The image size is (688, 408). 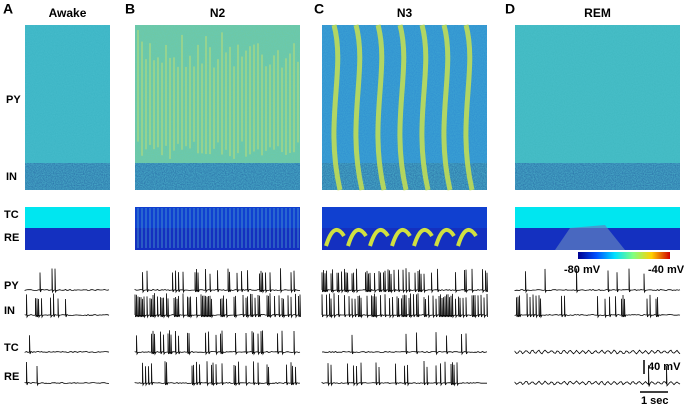 What do you see at coordinates (590, 237) in the screenshot?
I see `burst` at bounding box center [590, 237].